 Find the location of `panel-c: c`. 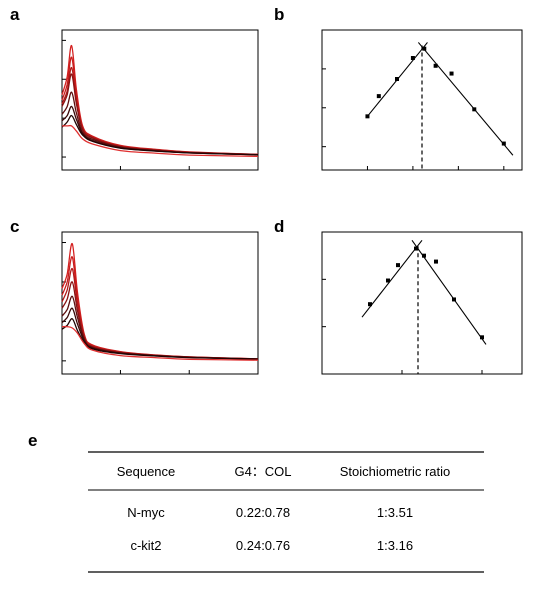

panel-c: c is located at coordinates (134, 296).